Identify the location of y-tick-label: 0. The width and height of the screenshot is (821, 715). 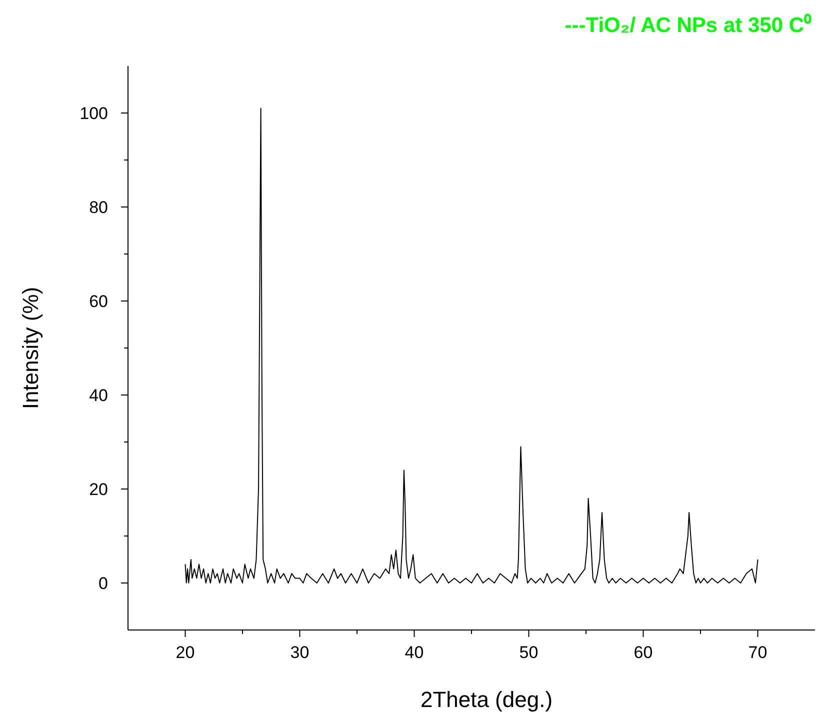
(103, 583).